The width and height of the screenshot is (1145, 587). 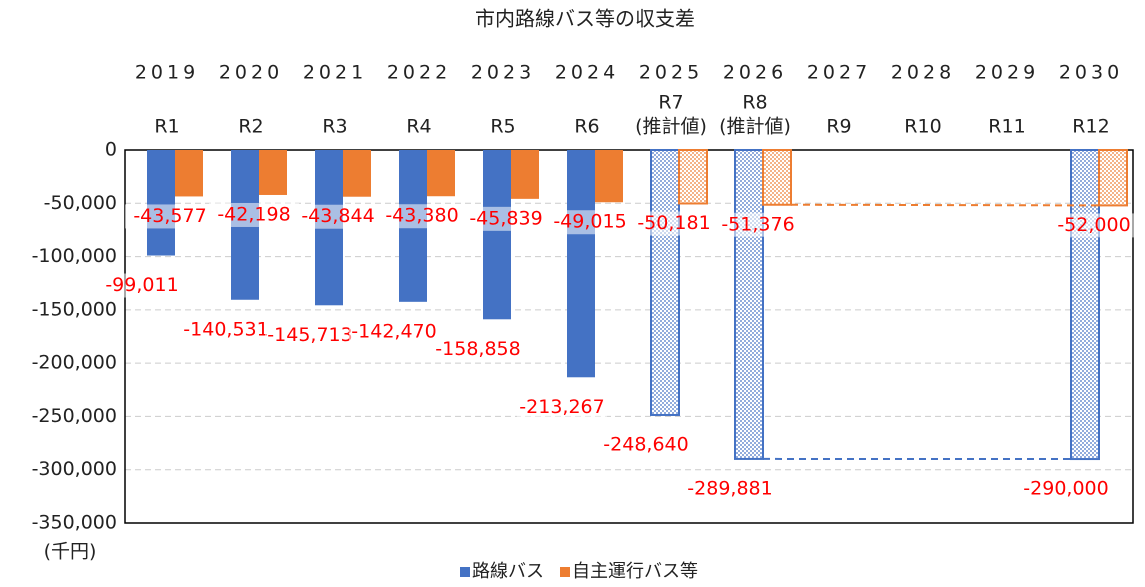 What do you see at coordinates (74, 523) in the screenshot?
I see `y-tick-label: -350,000` at bounding box center [74, 523].